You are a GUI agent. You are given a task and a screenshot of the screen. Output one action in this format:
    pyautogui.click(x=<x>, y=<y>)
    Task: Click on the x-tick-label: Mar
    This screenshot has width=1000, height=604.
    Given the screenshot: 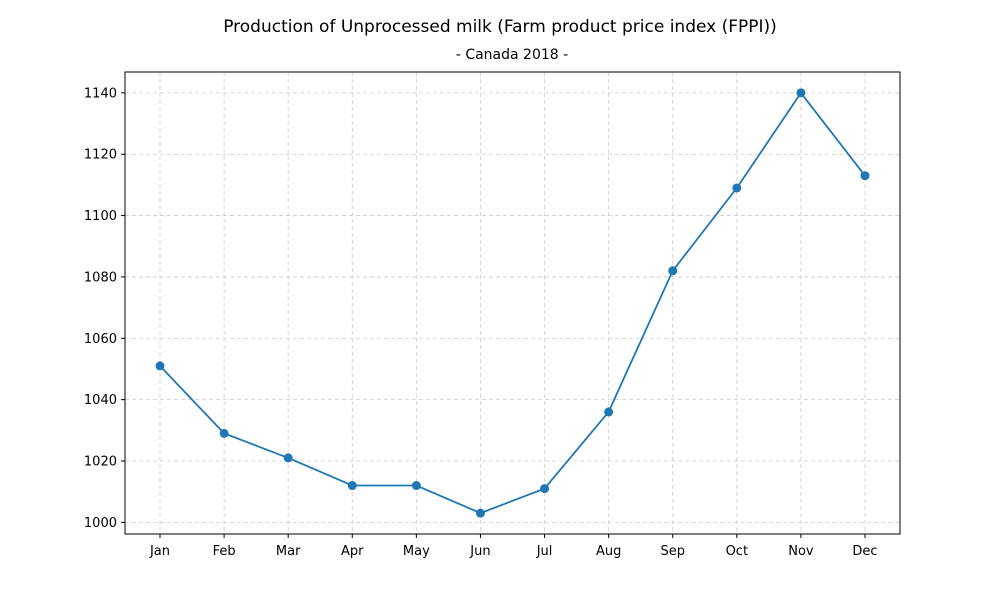 What is the action you would take?
    pyautogui.click(x=288, y=551)
    